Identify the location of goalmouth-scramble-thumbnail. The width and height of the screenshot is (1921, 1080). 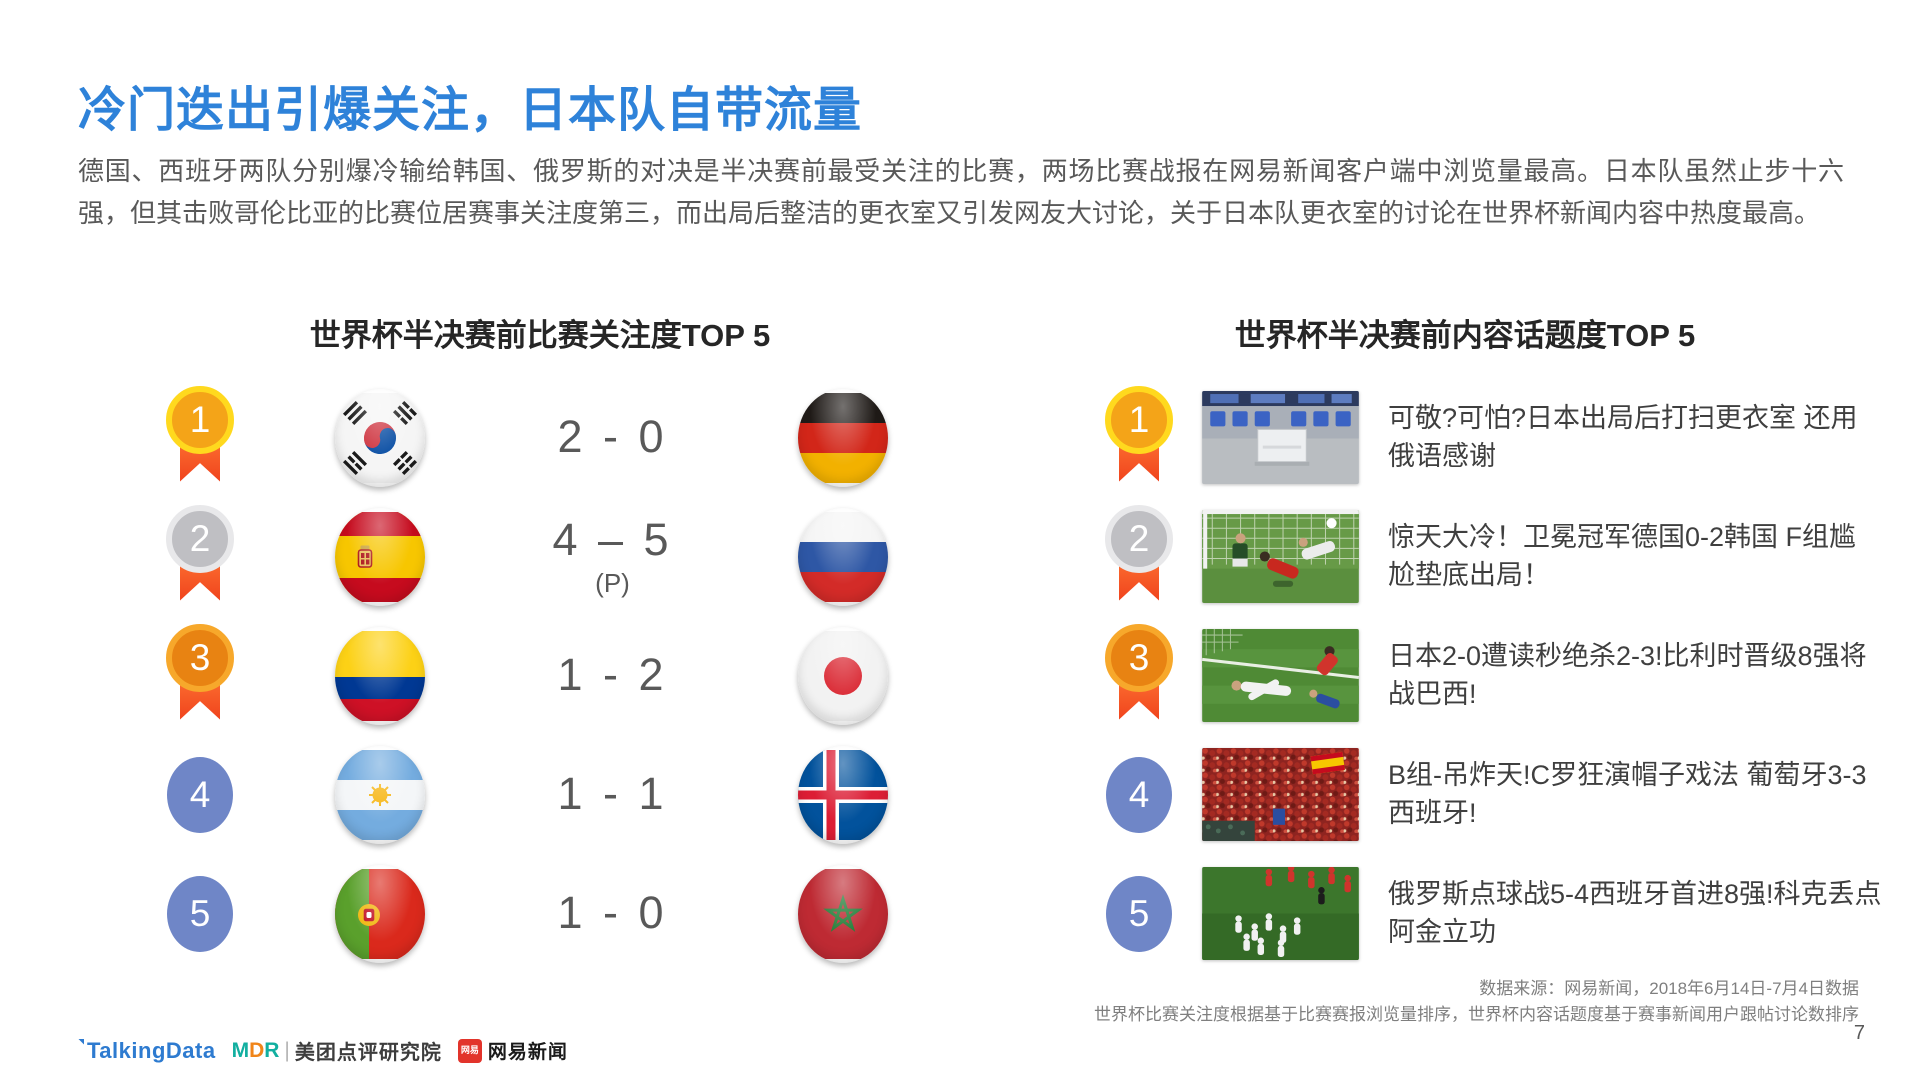
(1280, 556).